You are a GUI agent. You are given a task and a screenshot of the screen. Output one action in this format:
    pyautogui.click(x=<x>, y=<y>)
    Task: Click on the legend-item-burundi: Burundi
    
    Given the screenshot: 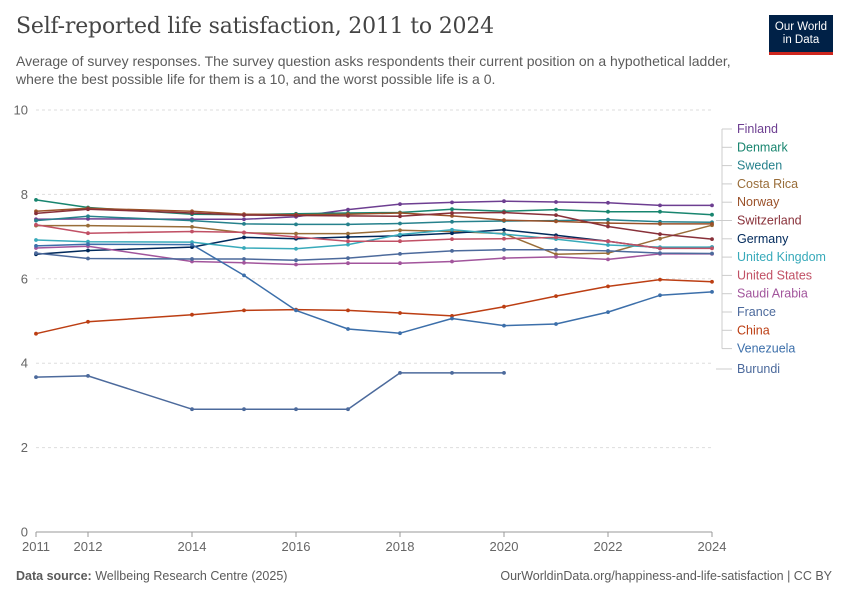 What is the action you would take?
    pyautogui.click(x=758, y=369)
    